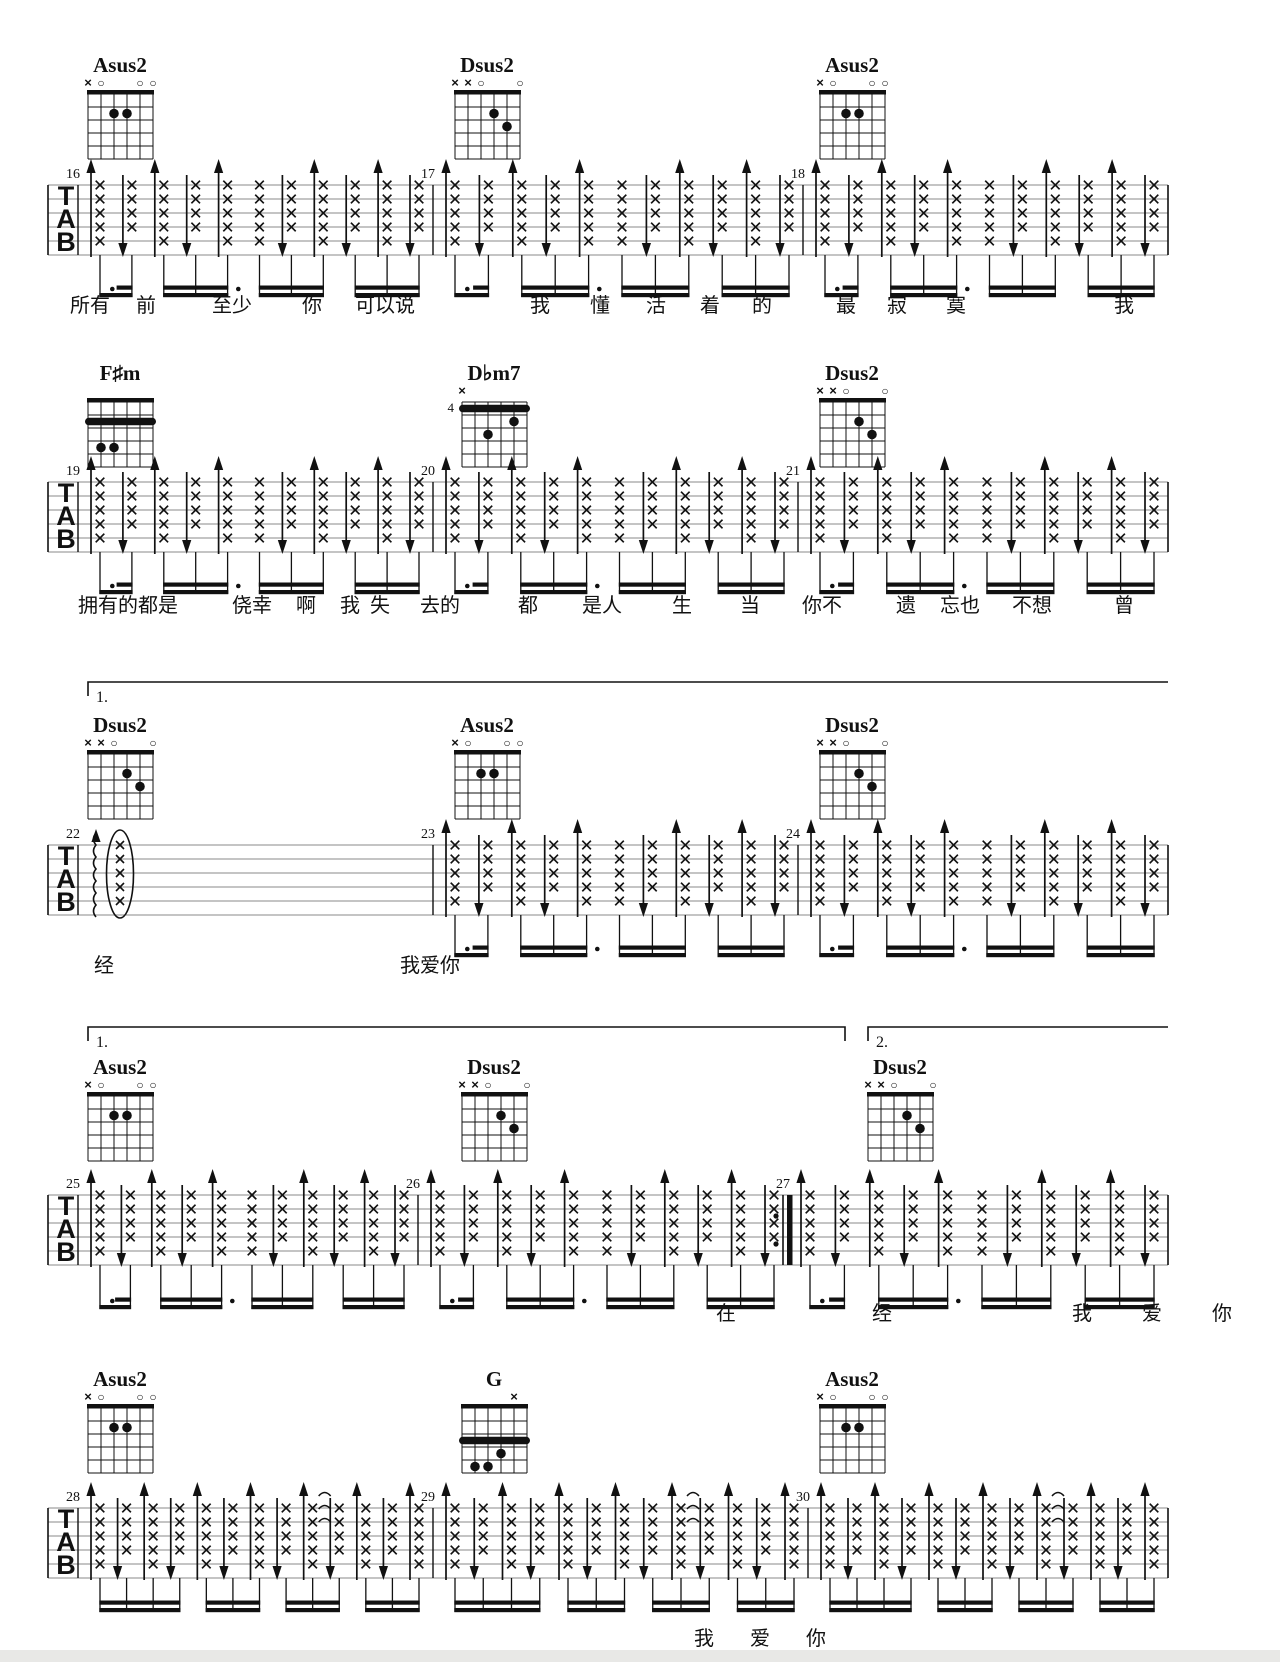 This screenshot has width=1280, height=1662. Describe the element at coordinates (430, 965) in the screenshot. I see `lyric-syllable: 我爱你` at that location.